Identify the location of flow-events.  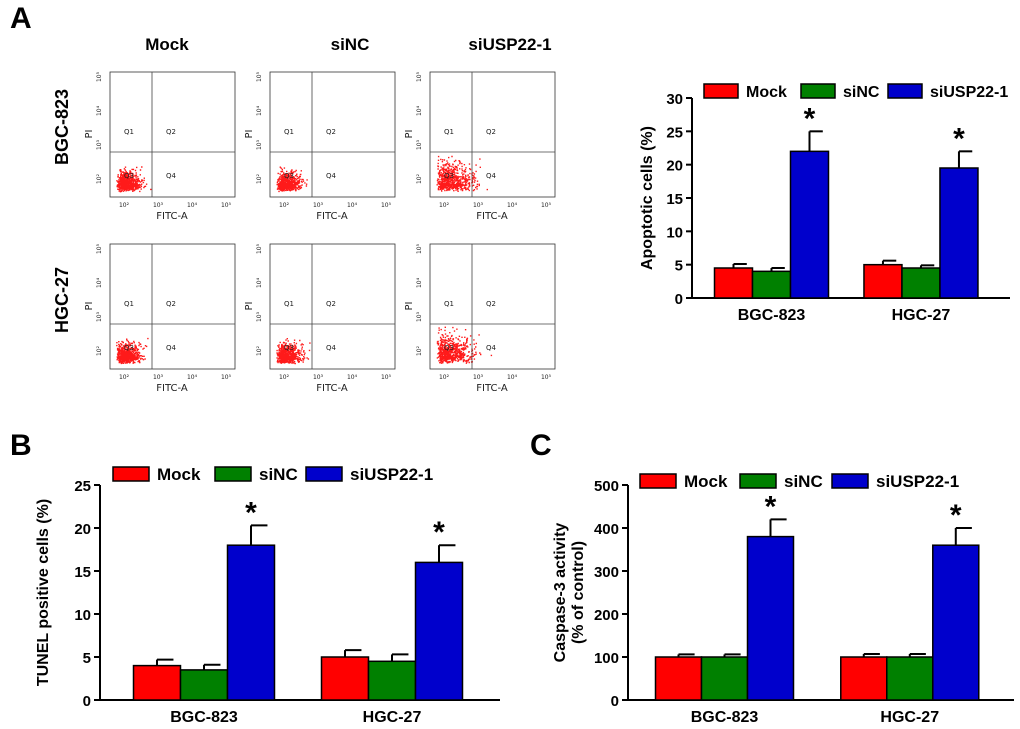
(462, 173).